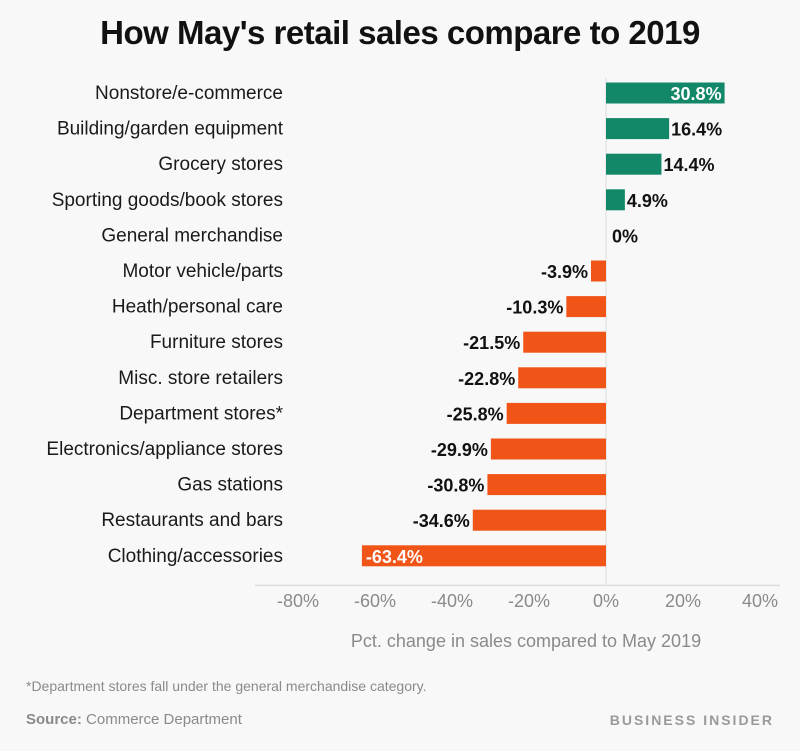  Describe the element at coordinates (647, 201) in the screenshot. I see `value-label: 4.9%` at that location.